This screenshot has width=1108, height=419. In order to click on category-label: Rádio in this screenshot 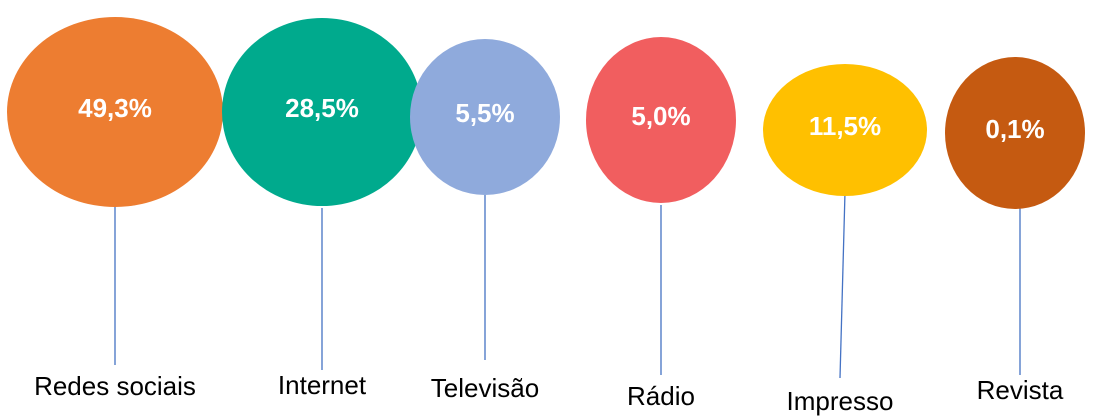, I will do `click(661, 396)`.